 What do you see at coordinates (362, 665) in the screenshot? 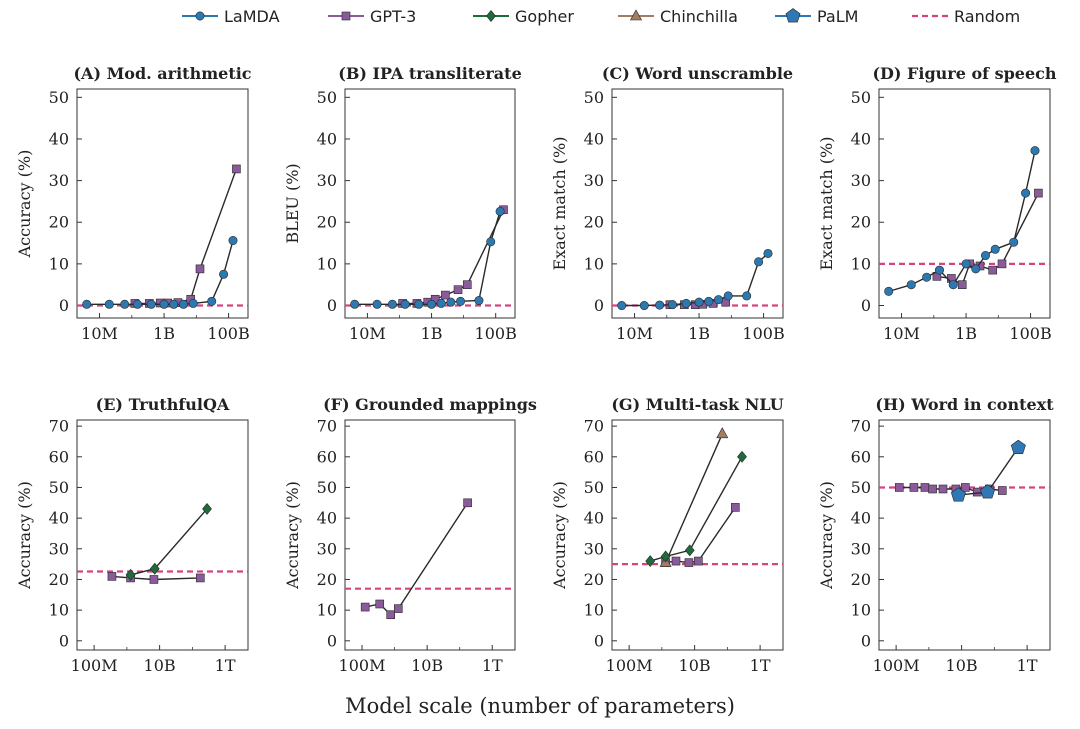
I see `x-tick-label: 100M` at bounding box center [362, 665].